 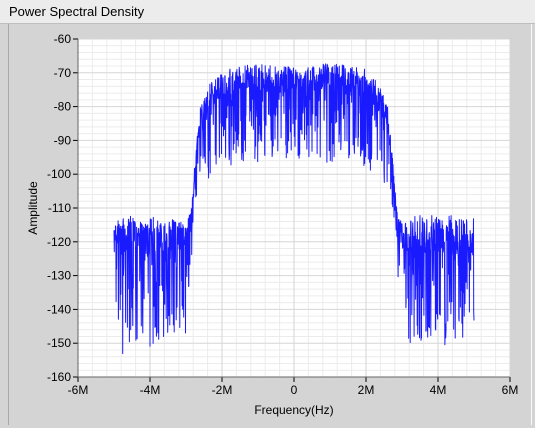 What do you see at coordinates (438, 390) in the screenshot?
I see `x-tick-label: 4M` at bounding box center [438, 390].